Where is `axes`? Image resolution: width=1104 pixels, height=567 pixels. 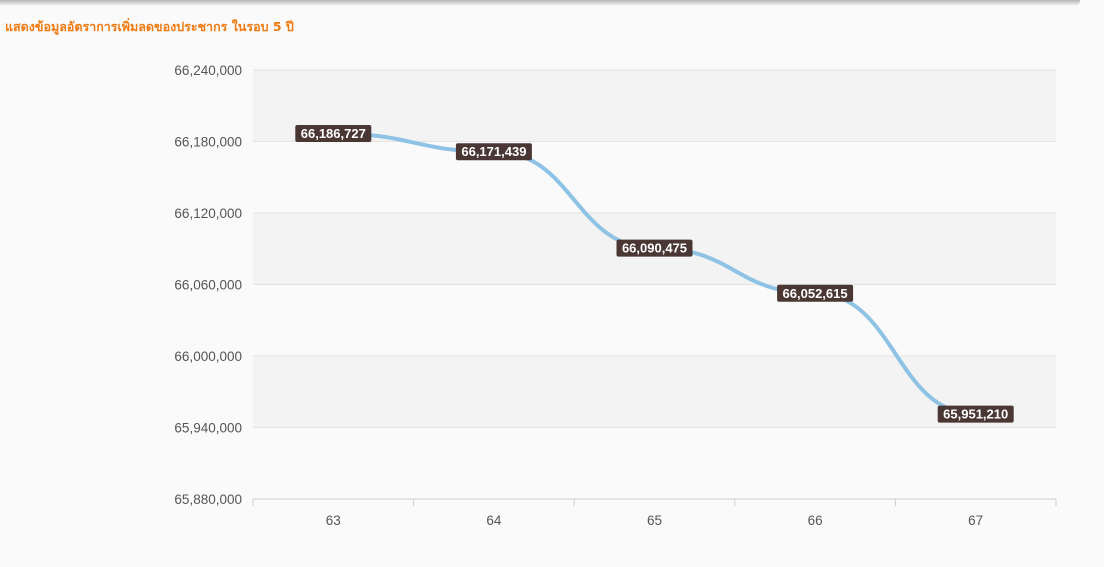 axes is located at coordinates (654, 502).